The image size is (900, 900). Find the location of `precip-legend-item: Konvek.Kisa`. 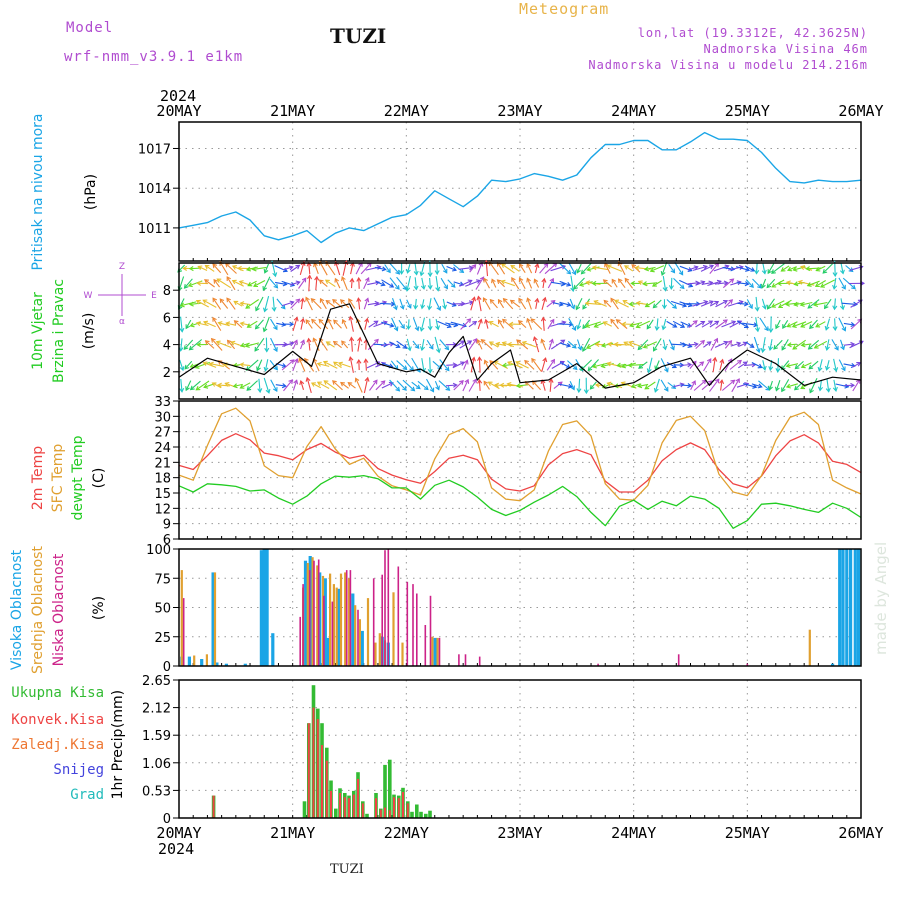

precip-legend-item: Konvek.Kisa is located at coordinates (57, 720).